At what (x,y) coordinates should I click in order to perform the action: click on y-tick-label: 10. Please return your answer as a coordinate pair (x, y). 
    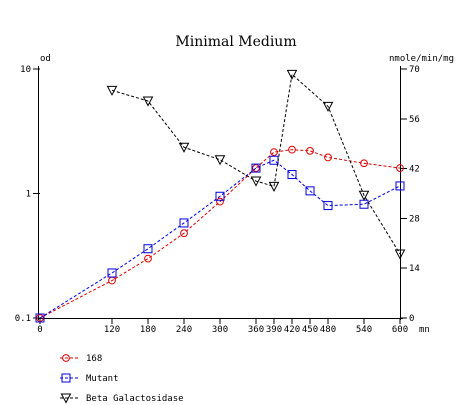
    Looking at the image, I should click on (25, 70).